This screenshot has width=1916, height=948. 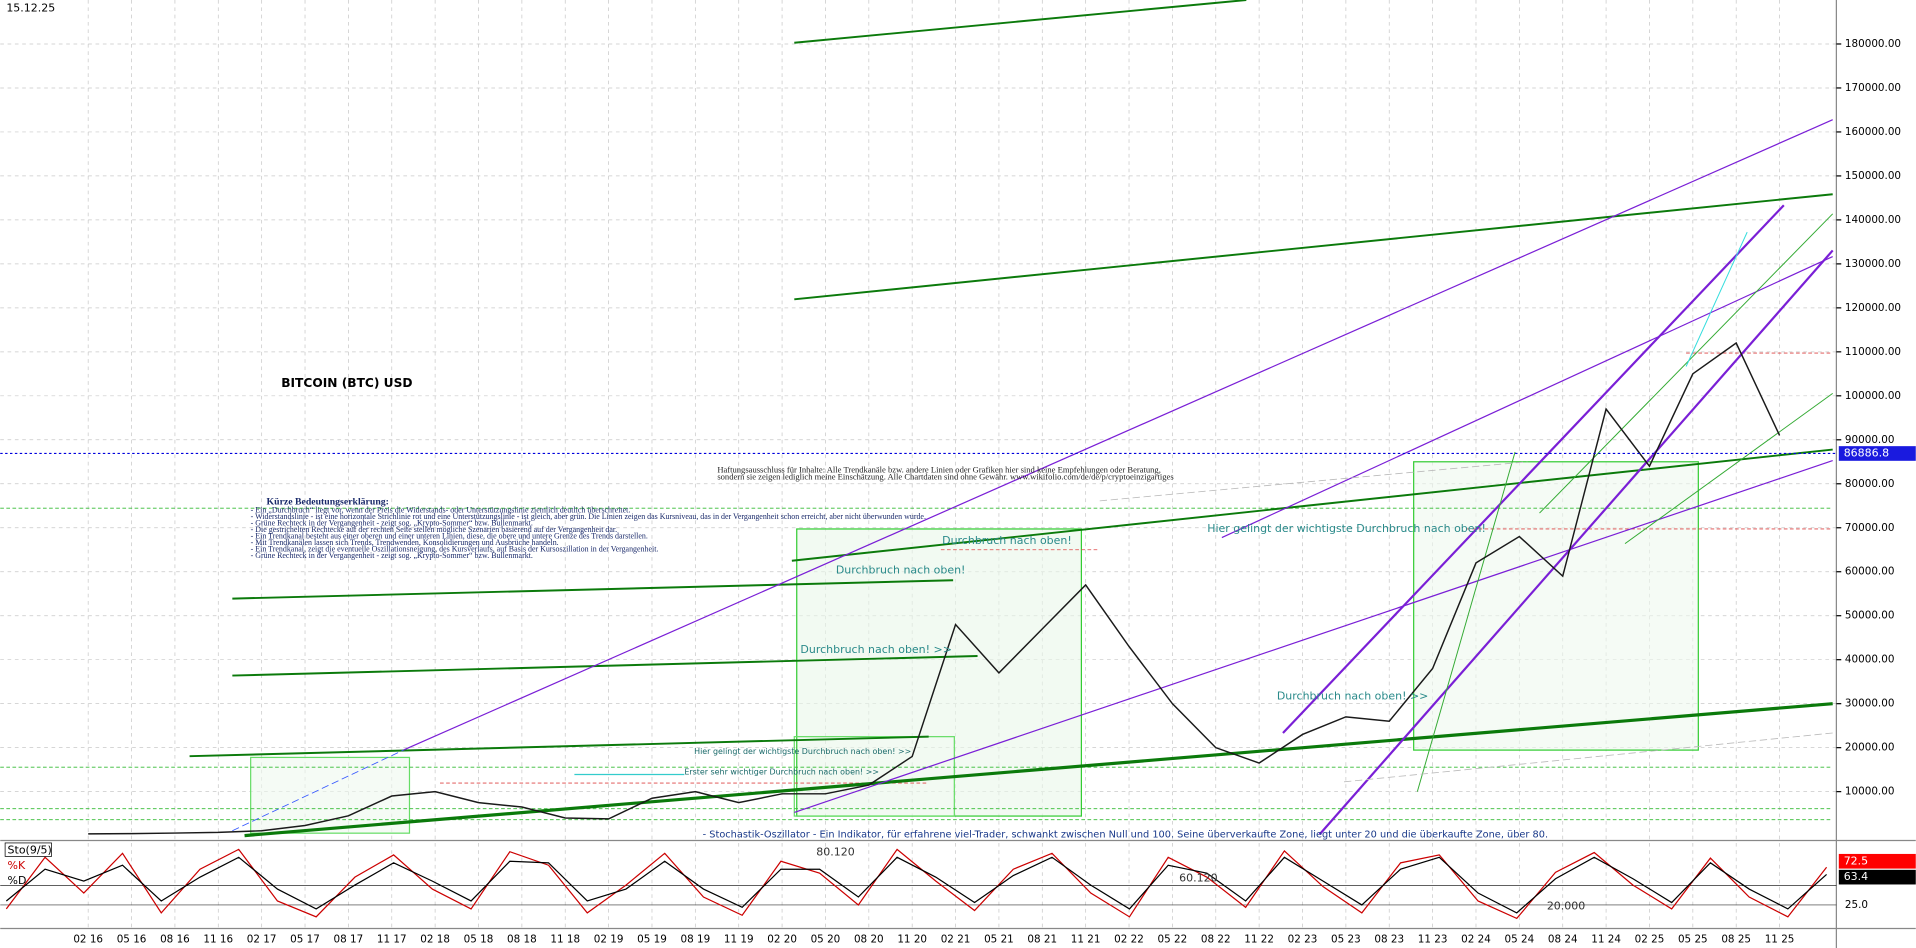 I want to click on value-tag-label: 72.5, so click(x=1856, y=860).